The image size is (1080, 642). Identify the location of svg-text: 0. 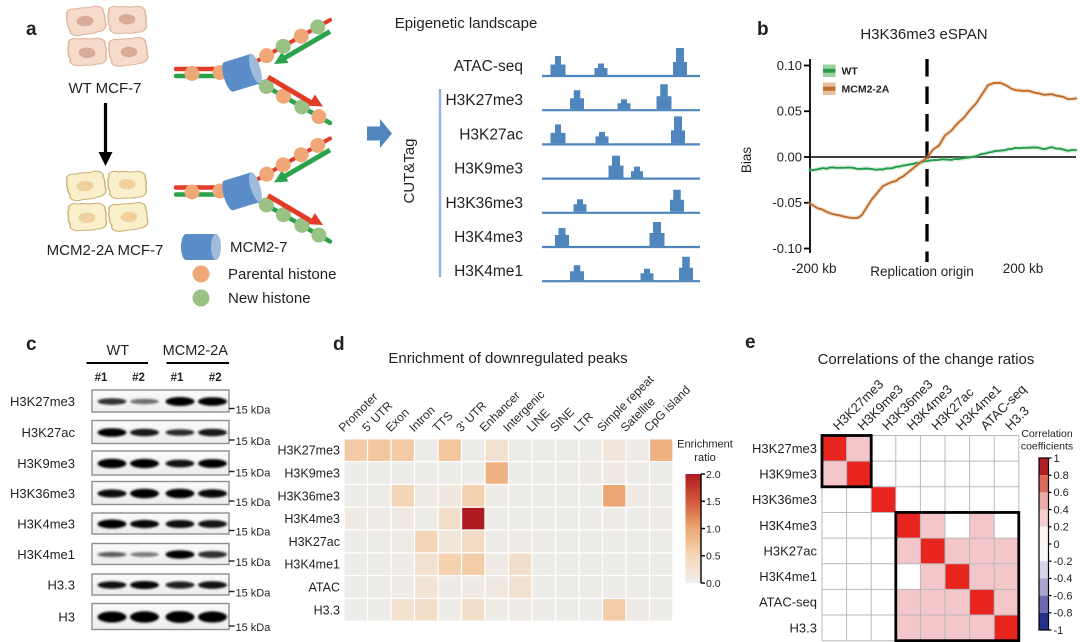
(1057, 545).